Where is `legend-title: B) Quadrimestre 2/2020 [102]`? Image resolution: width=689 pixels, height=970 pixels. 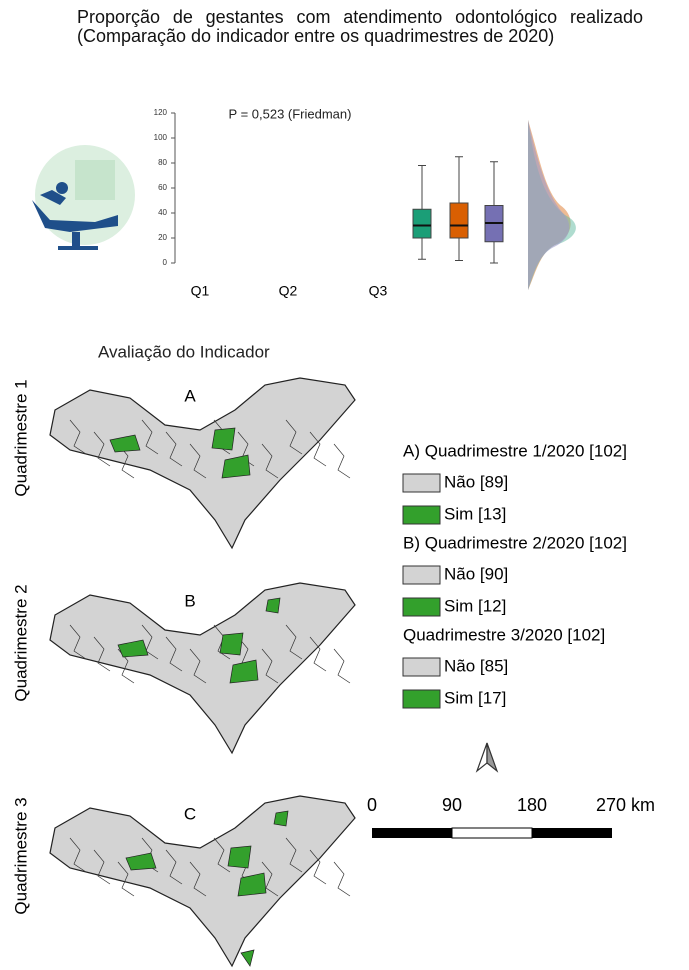
legend-title: B) Quadrimestre 2/2020 [102] is located at coordinates (515, 542).